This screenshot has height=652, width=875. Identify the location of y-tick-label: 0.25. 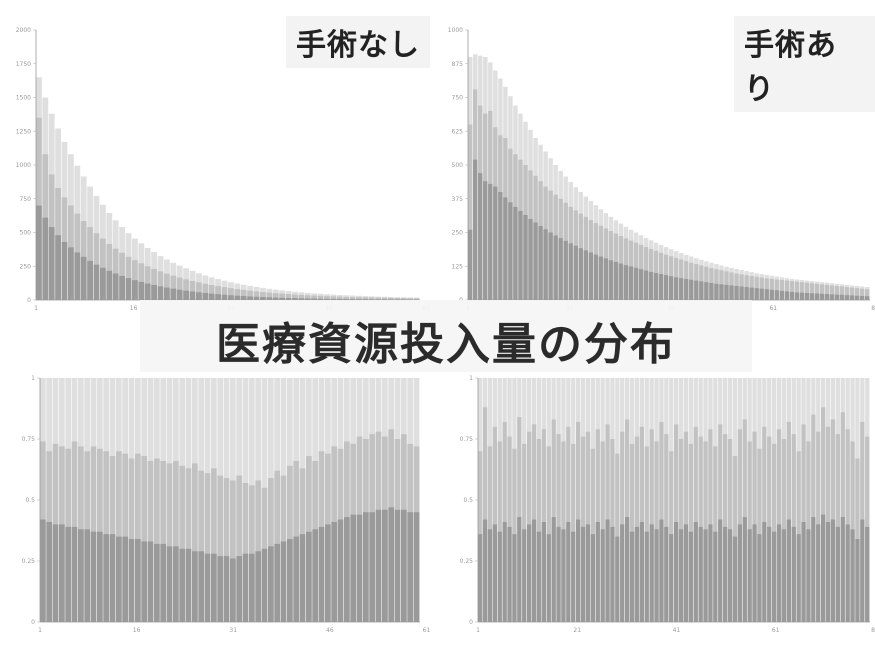
(467, 561).